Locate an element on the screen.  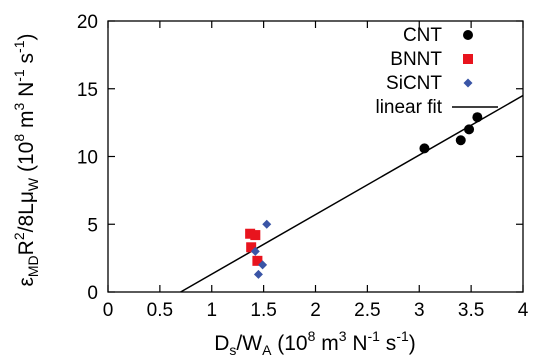
y-tick-label: 0 is located at coordinates (92, 293).